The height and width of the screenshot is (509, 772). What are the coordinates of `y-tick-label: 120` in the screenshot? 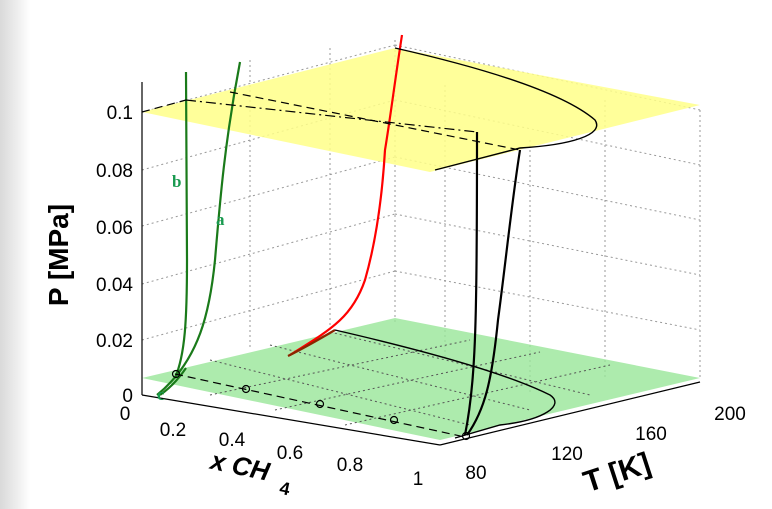 It's located at (567, 454).